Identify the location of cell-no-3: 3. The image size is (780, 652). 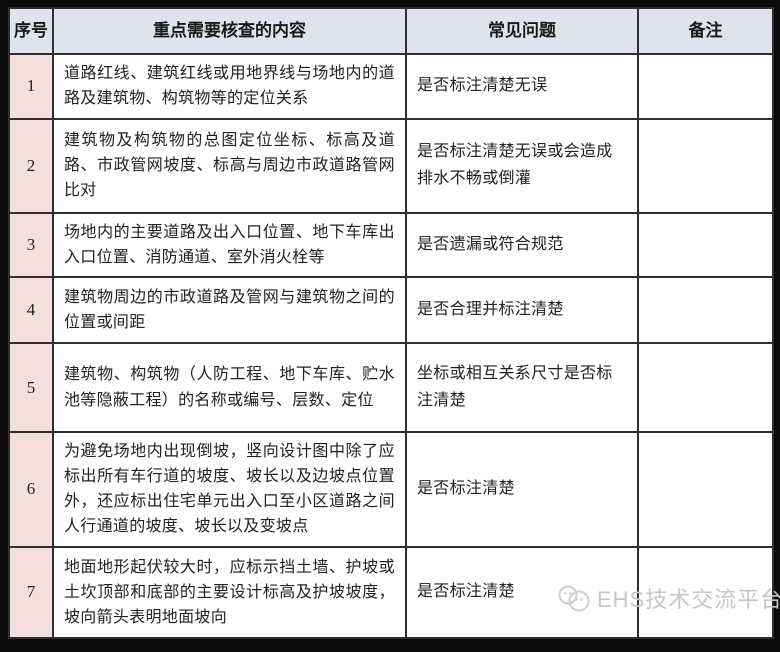
(31, 245).